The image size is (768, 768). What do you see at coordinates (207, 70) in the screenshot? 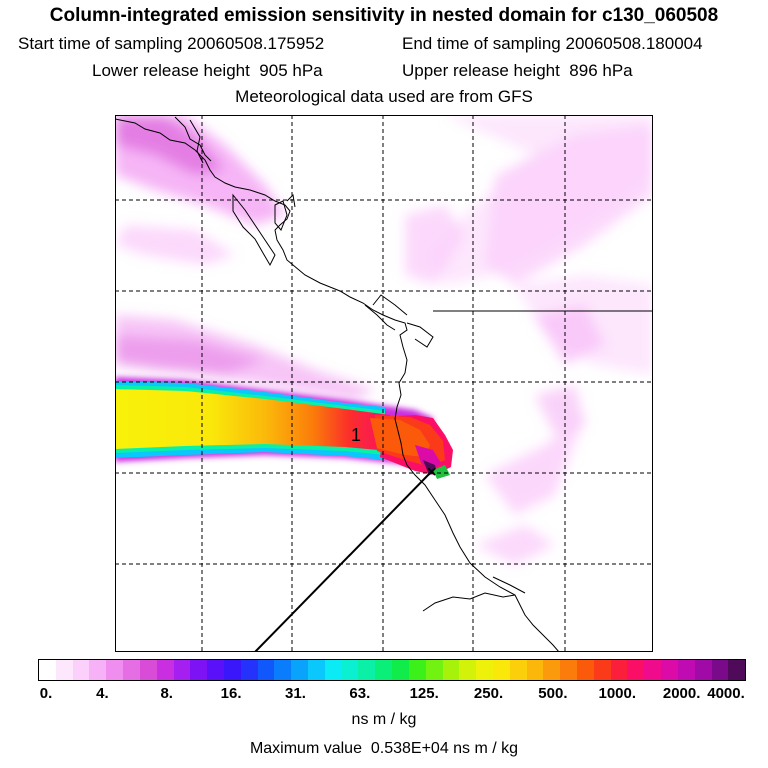
I see `lower-release-height-label: Lower release height 905 hPa` at bounding box center [207, 70].